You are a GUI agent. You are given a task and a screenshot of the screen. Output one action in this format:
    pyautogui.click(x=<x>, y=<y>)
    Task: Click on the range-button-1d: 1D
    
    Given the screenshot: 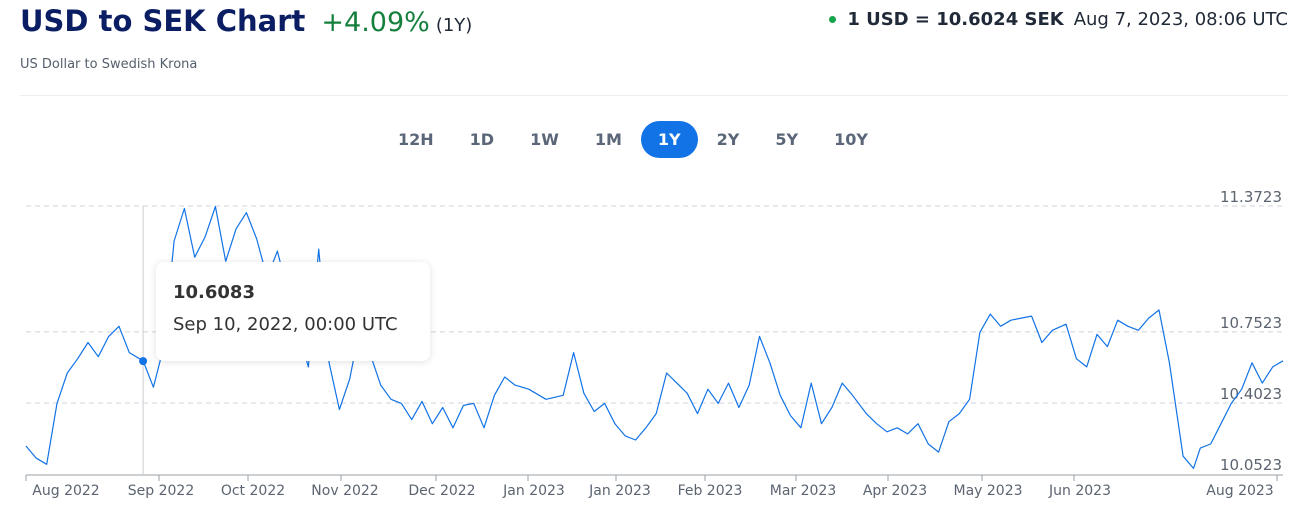 What is the action you would take?
    pyautogui.click(x=482, y=139)
    